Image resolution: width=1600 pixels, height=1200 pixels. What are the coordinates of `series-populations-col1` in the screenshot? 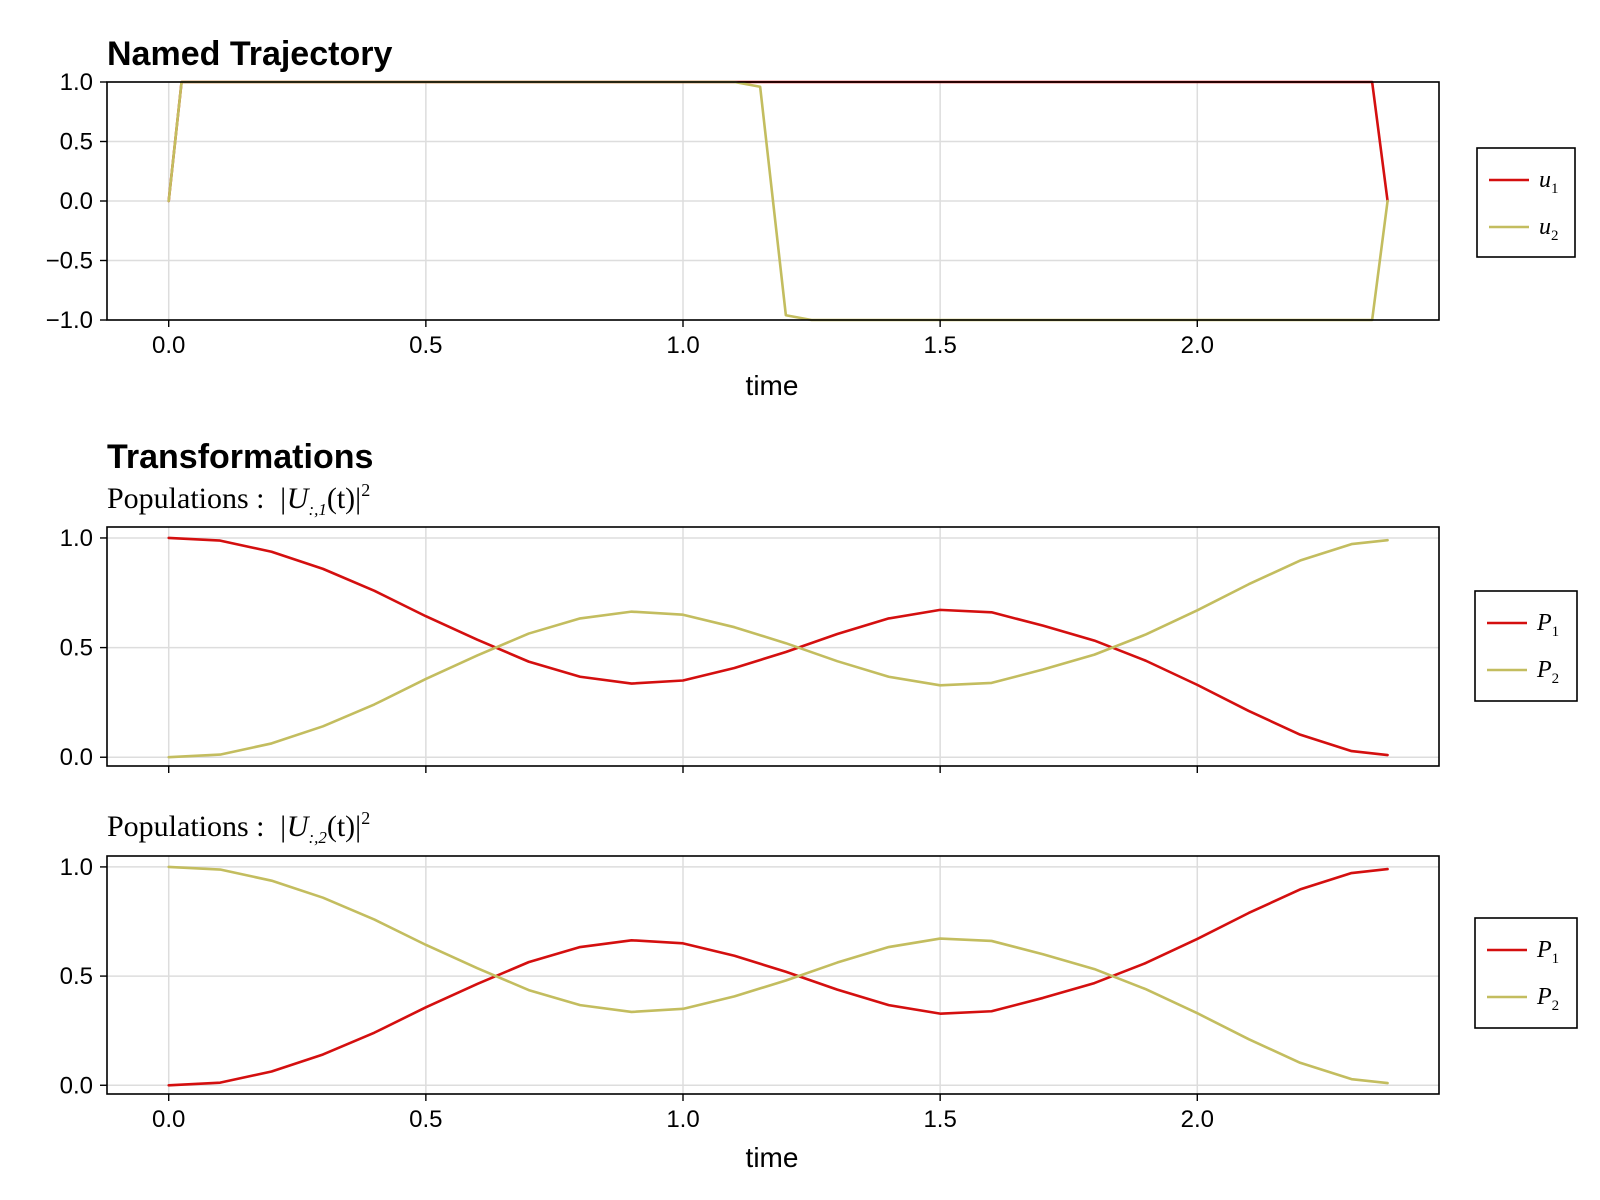 It's located at (778, 647).